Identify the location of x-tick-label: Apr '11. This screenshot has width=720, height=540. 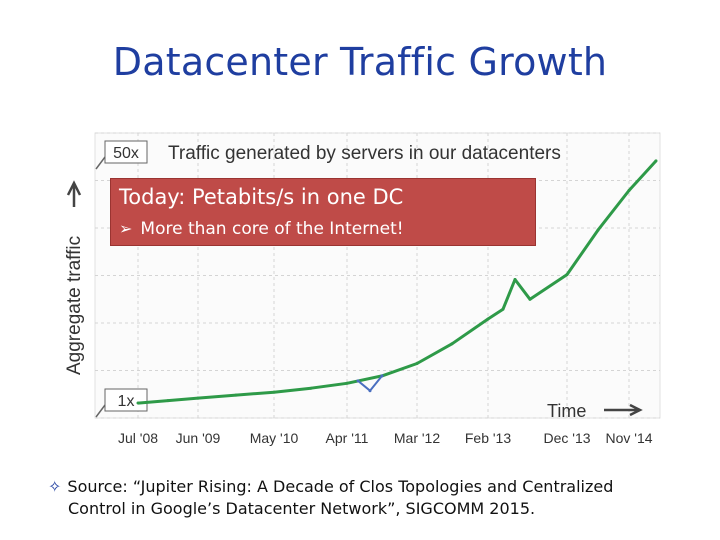
(347, 438).